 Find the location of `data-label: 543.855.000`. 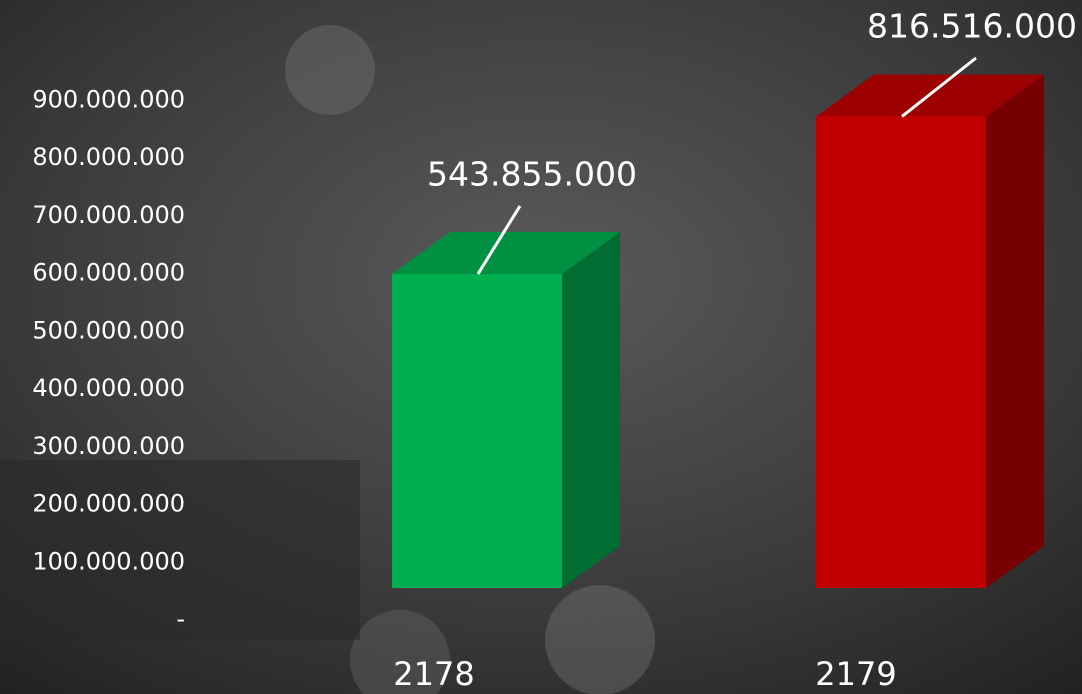

data-label: 543.855.000 is located at coordinates (532, 173).